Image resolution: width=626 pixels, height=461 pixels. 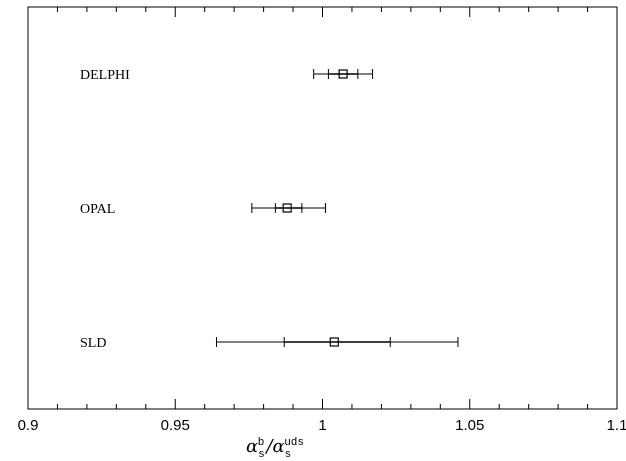 I want to click on experiment-label: OPAL, so click(x=97, y=209).